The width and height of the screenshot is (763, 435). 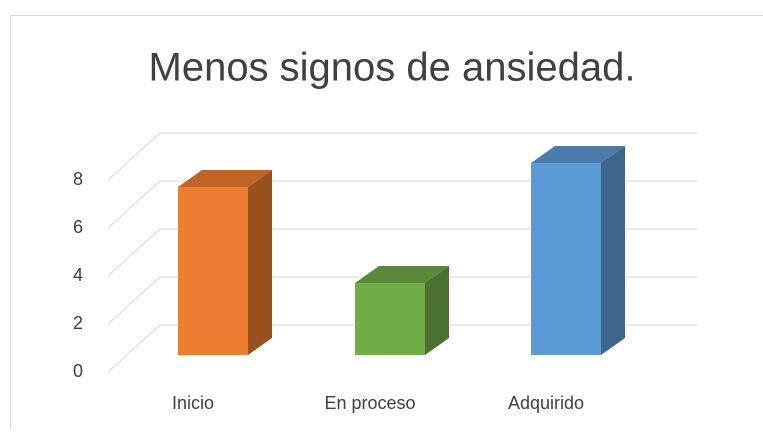 What do you see at coordinates (78, 371) in the screenshot?
I see `y-tick-label: 0` at bounding box center [78, 371].